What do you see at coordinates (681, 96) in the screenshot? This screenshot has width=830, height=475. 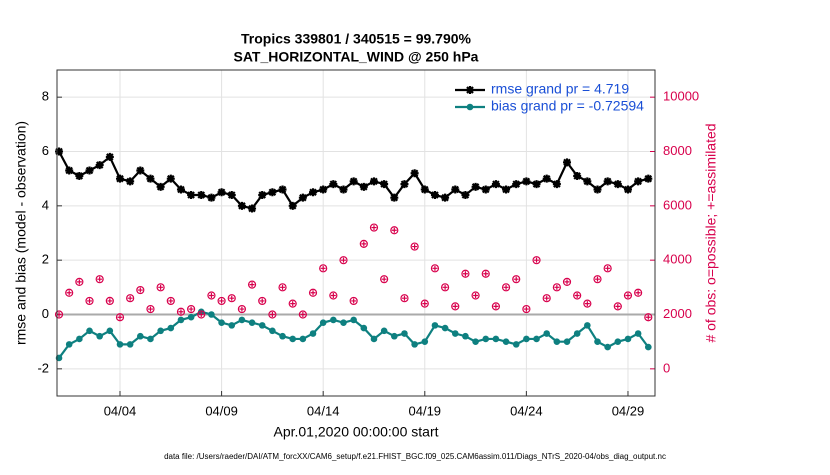 I see `y2-tick-label: 10000` at bounding box center [681, 96].